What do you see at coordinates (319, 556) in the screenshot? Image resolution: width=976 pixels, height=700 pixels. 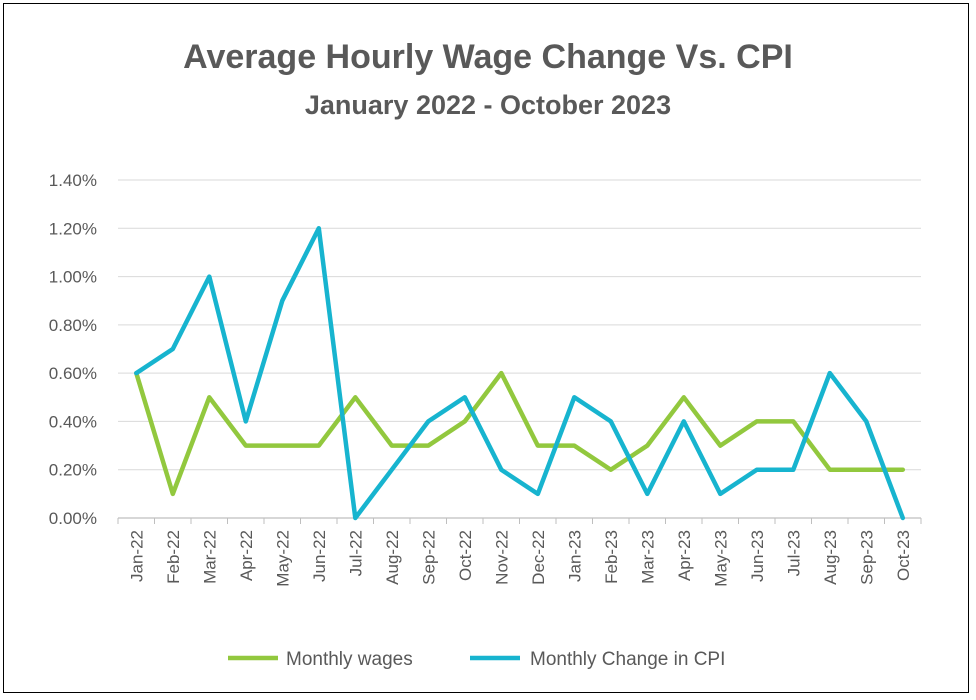 I see `x-tick-label: Jun-22` at bounding box center [319, 556].